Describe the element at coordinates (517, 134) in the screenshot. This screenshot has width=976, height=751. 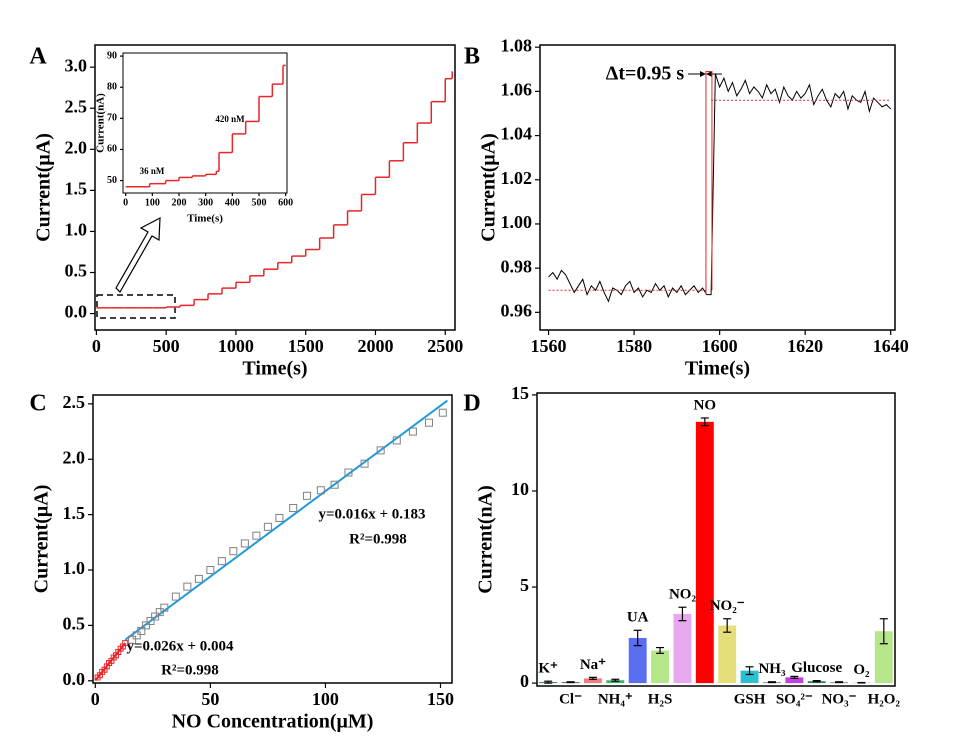
I see `y-tick-label: 1.04` at that location.